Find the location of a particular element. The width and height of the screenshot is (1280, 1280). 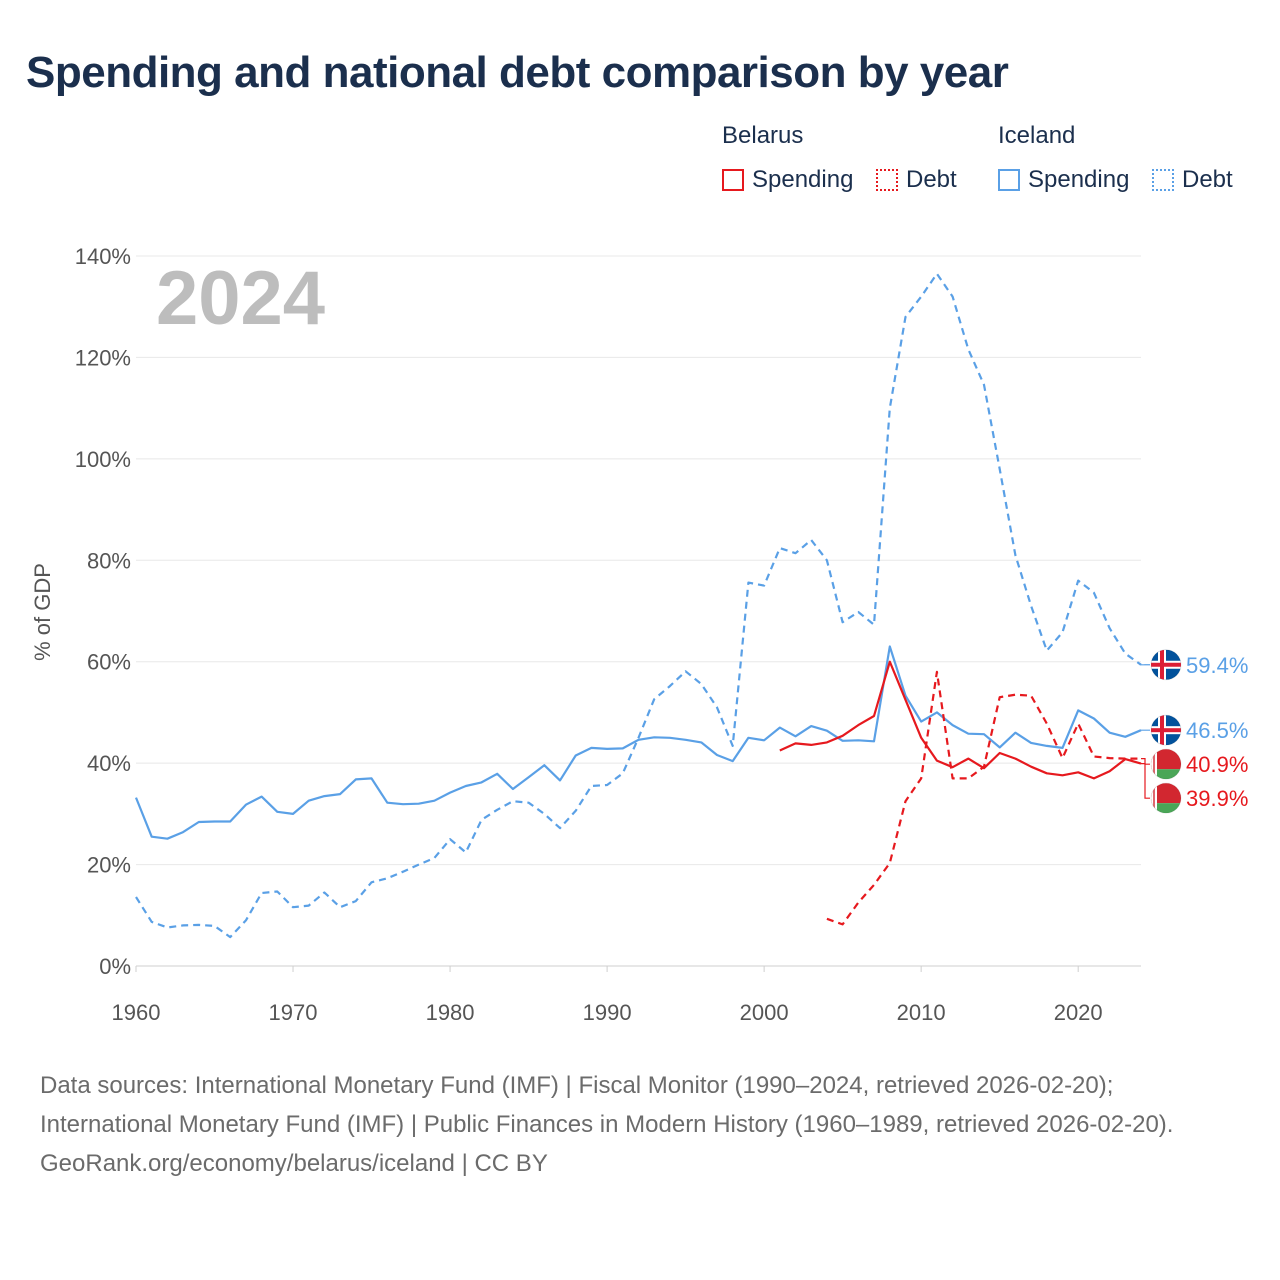

y-tick-label: 60% is located at coordinates (109, 662).